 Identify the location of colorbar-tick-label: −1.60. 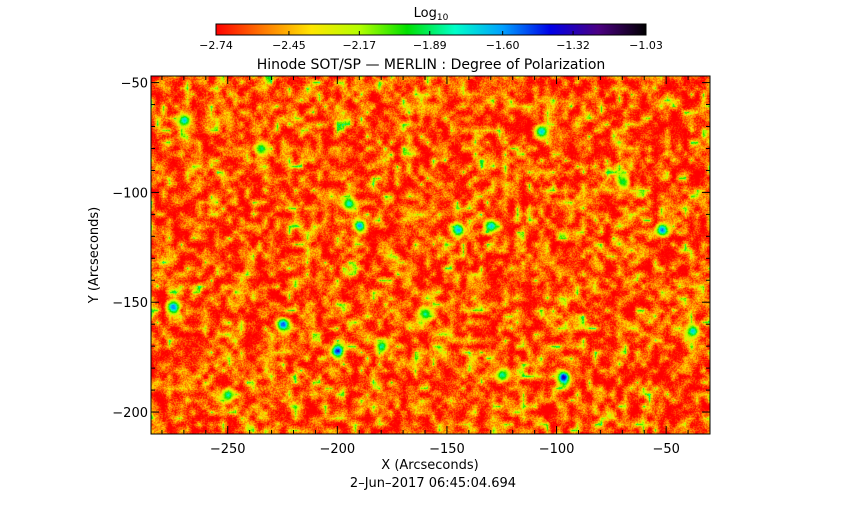
(503, 45).